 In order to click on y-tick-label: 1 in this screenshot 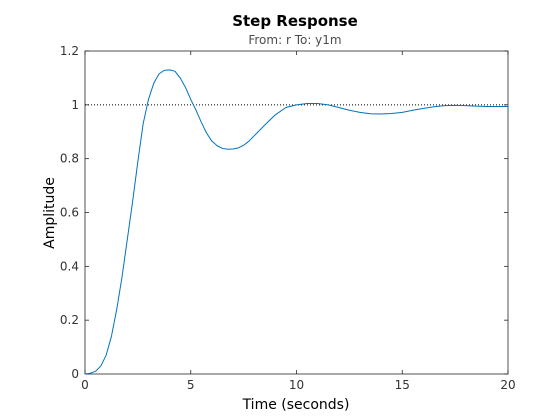, I will do `click(75, 105)`.